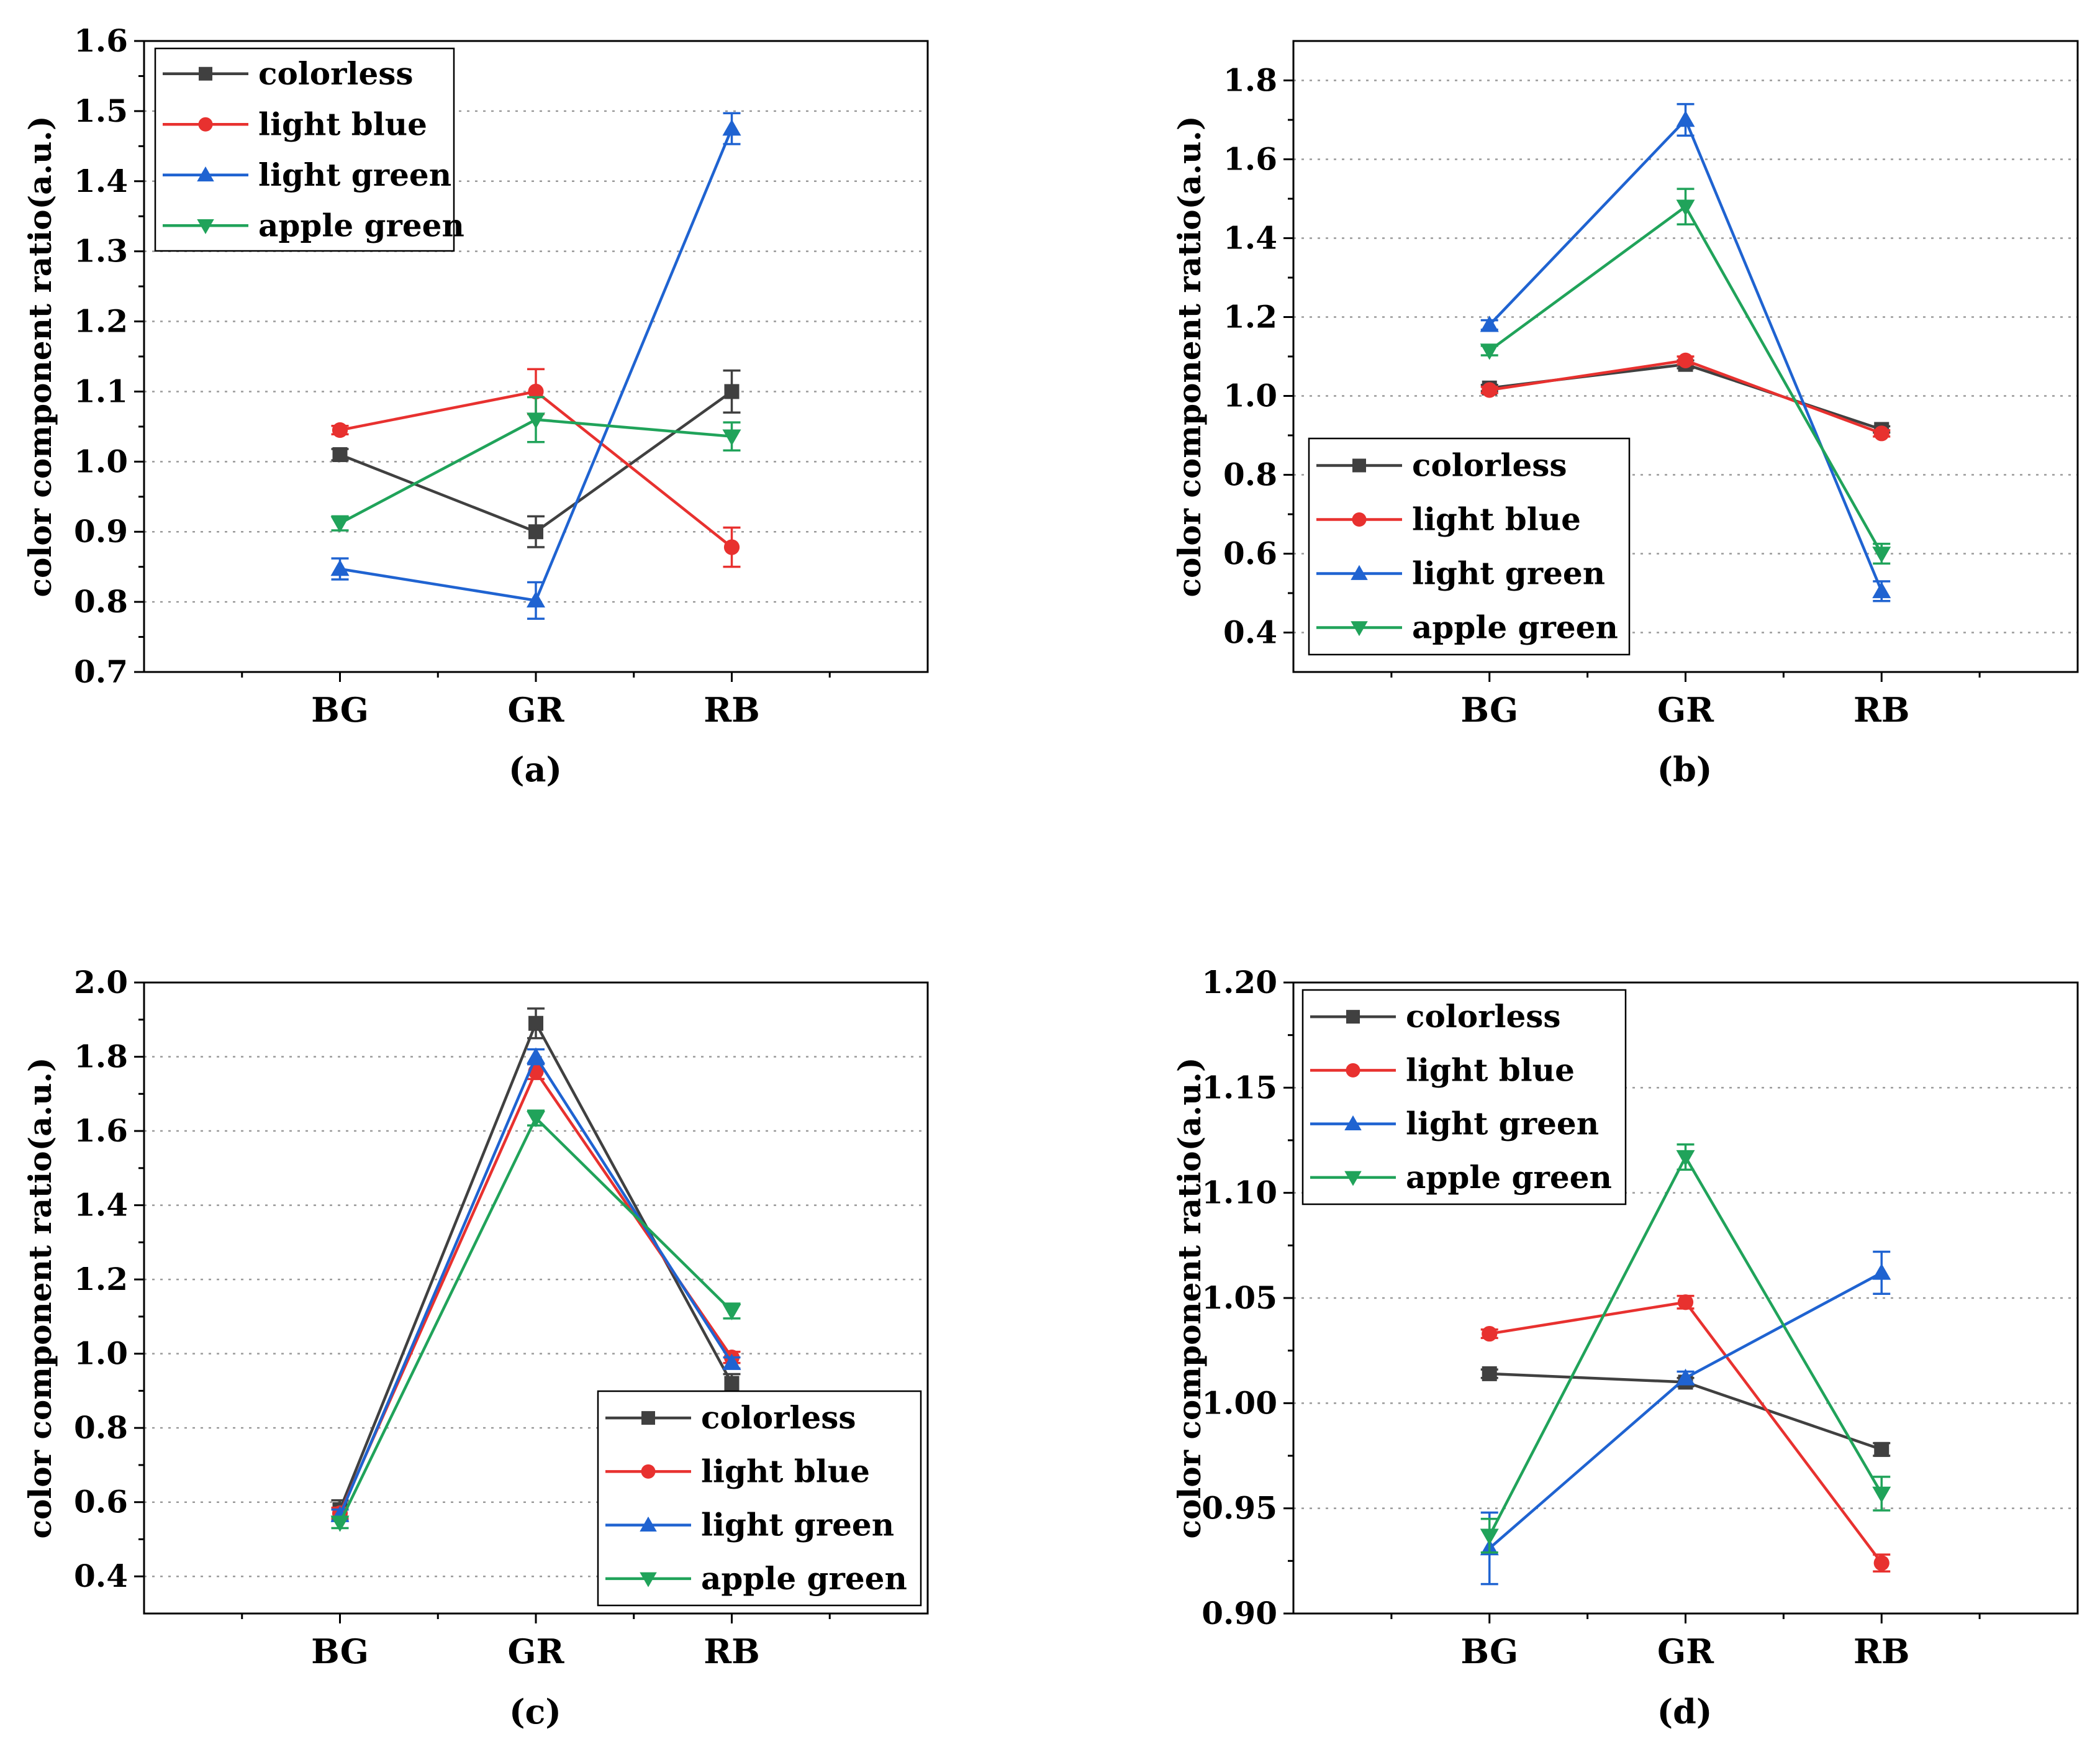 The height and width of the screenshot is (1752, 2100). I want to click on y-tick-label: 0.95, so click(1239, 1508).